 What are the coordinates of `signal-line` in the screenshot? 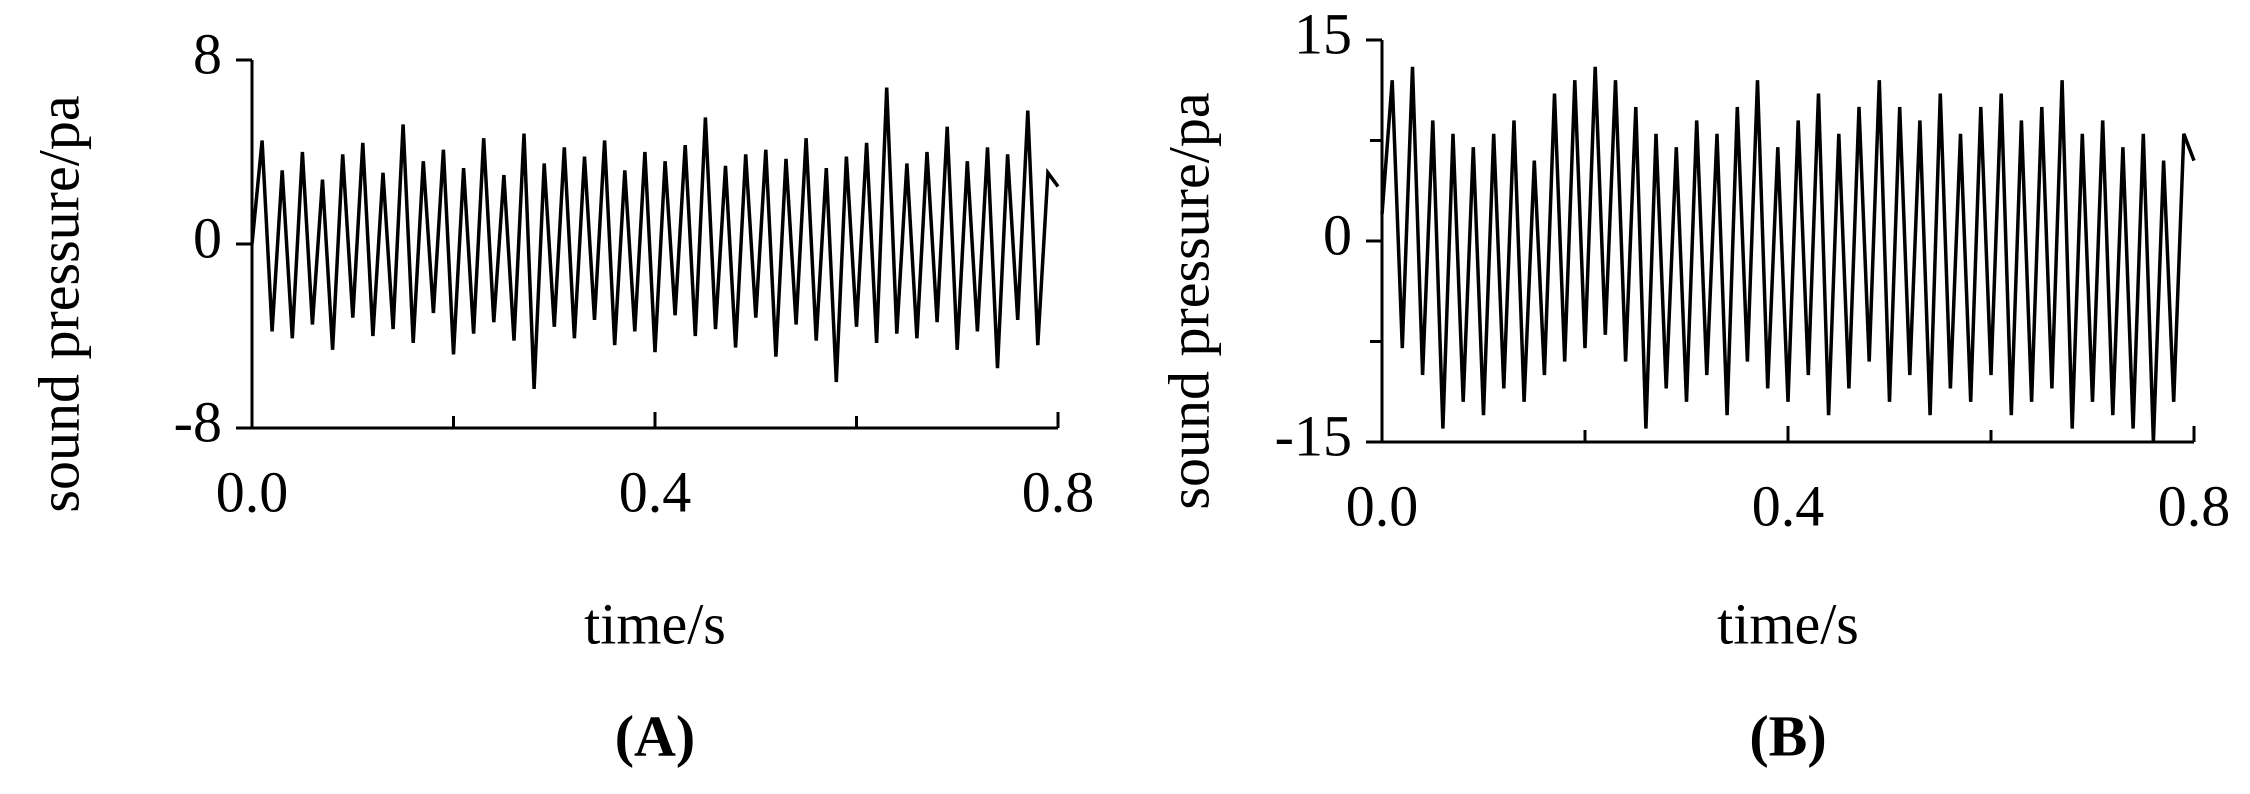 It's located at (655, 238).